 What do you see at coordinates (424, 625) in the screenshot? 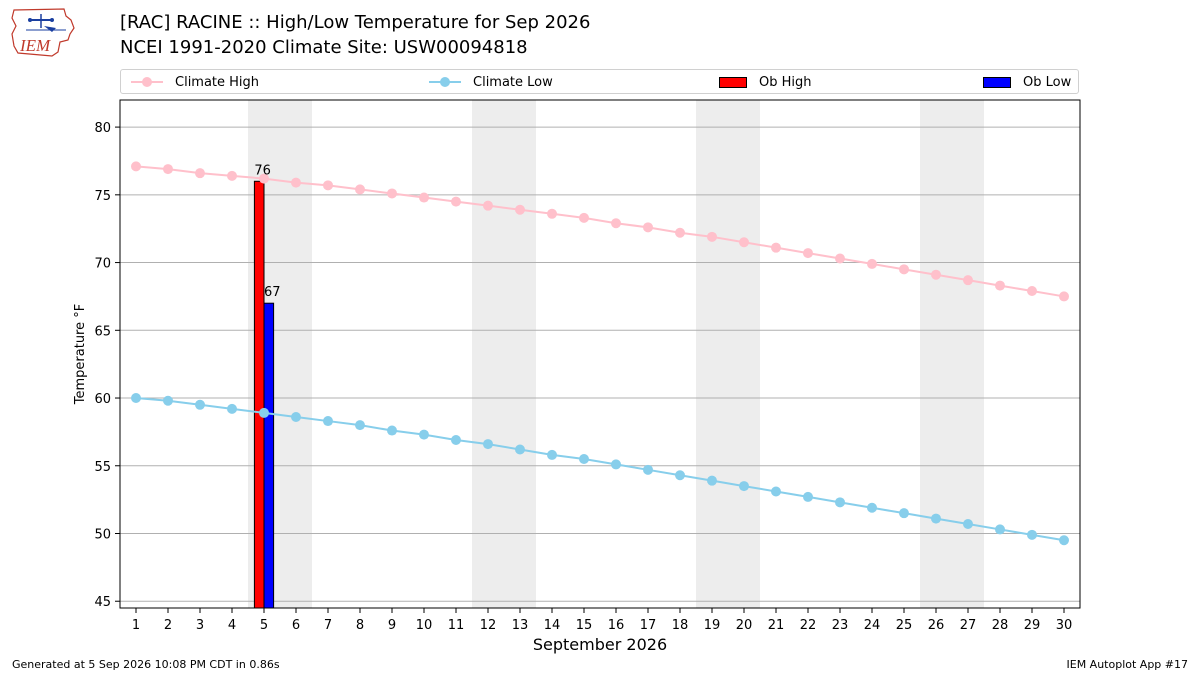
I see `x-tick-label: 10` at bounding box center [424, 625].